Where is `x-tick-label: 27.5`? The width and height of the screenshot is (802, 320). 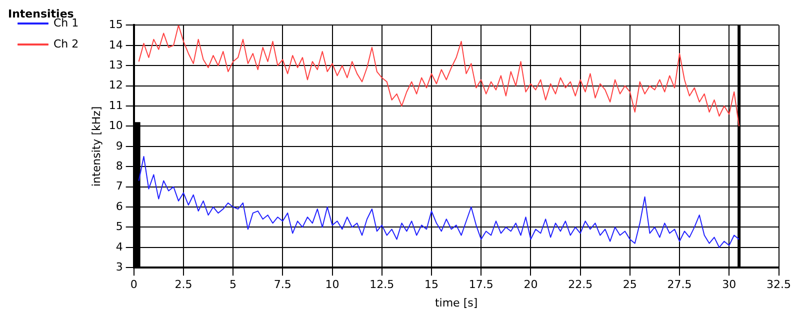 x-tick-label: 27.5 is located at coordinates (679, 285).